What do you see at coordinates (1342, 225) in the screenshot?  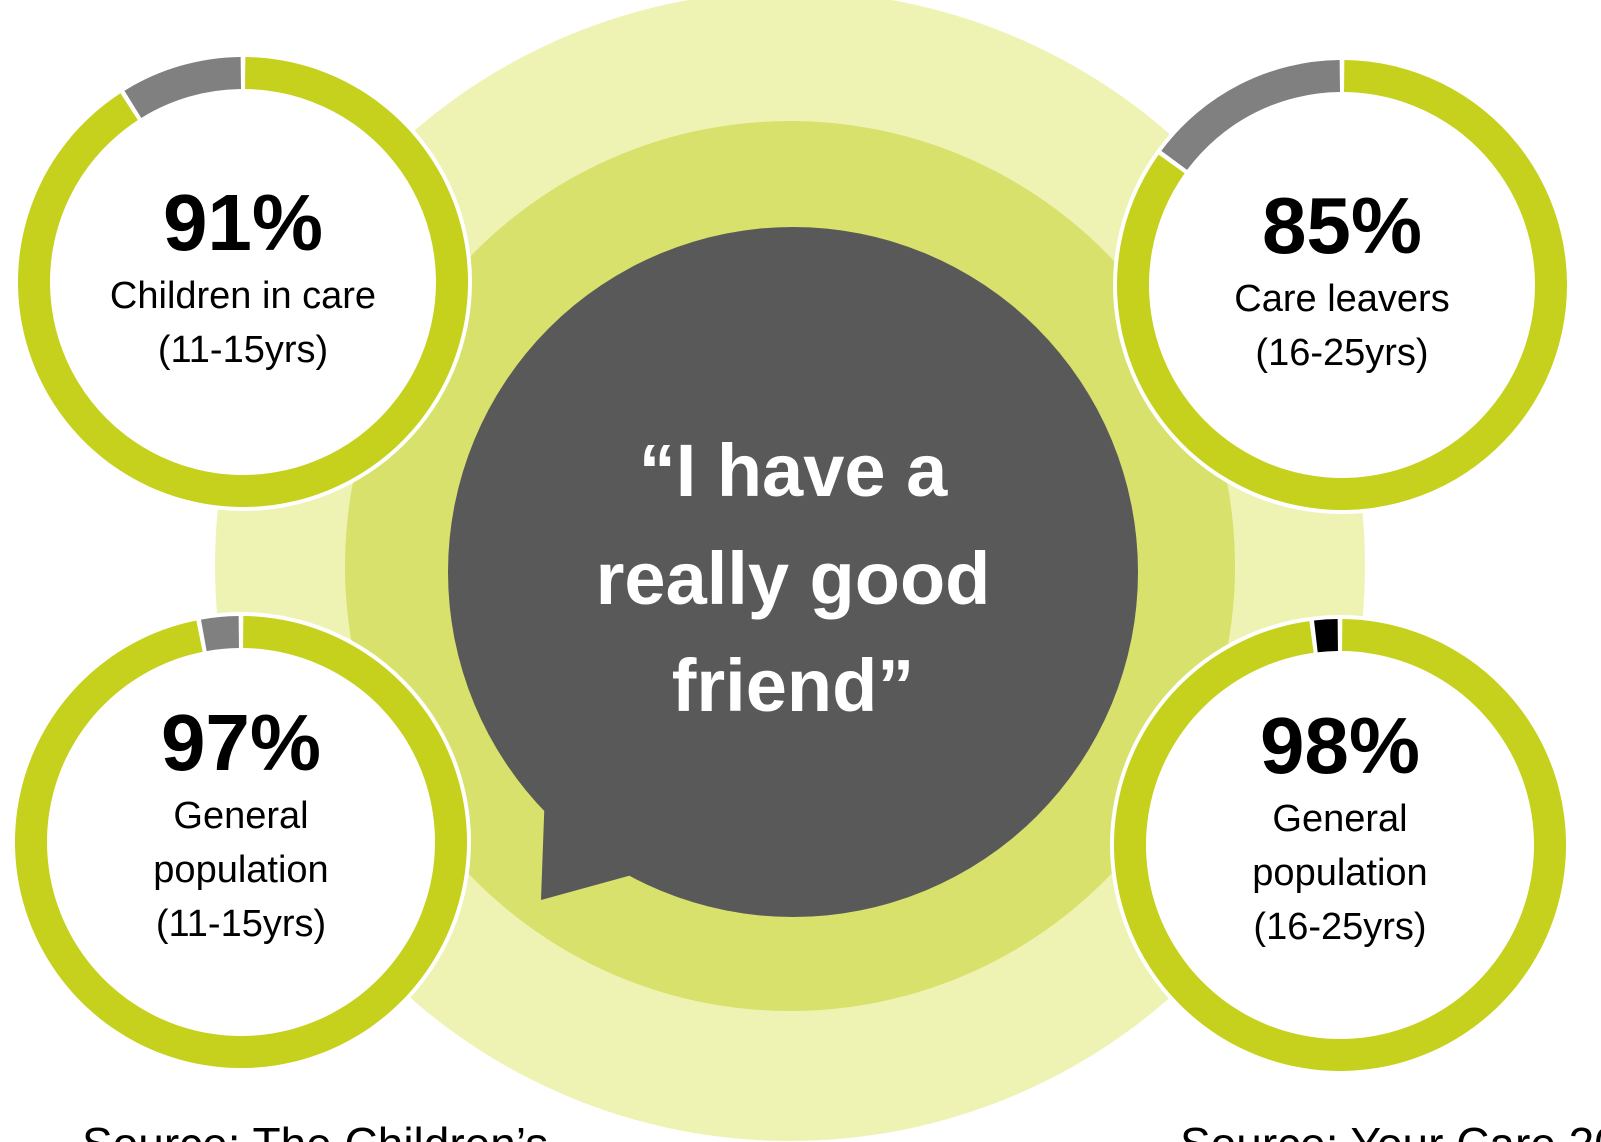 I see `donut-value-label: 85%` at bounding box center [1342, 225].